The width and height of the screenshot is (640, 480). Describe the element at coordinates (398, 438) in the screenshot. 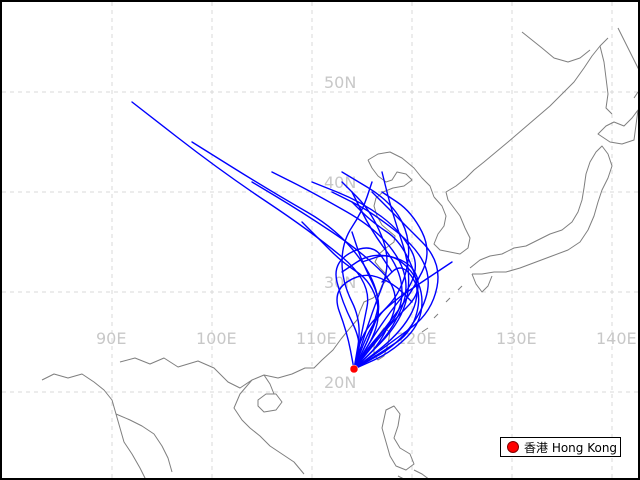

I see `coastline-philippines-luzon` at that location.